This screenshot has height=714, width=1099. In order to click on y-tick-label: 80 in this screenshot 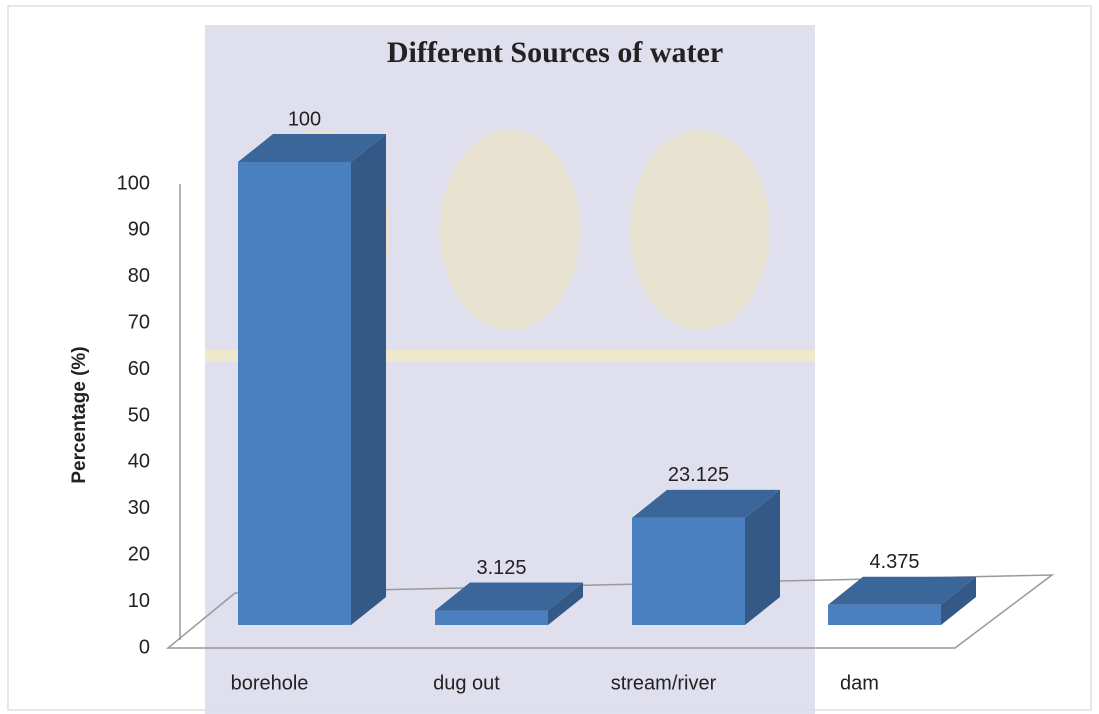, I will do `click(139, 276)`.